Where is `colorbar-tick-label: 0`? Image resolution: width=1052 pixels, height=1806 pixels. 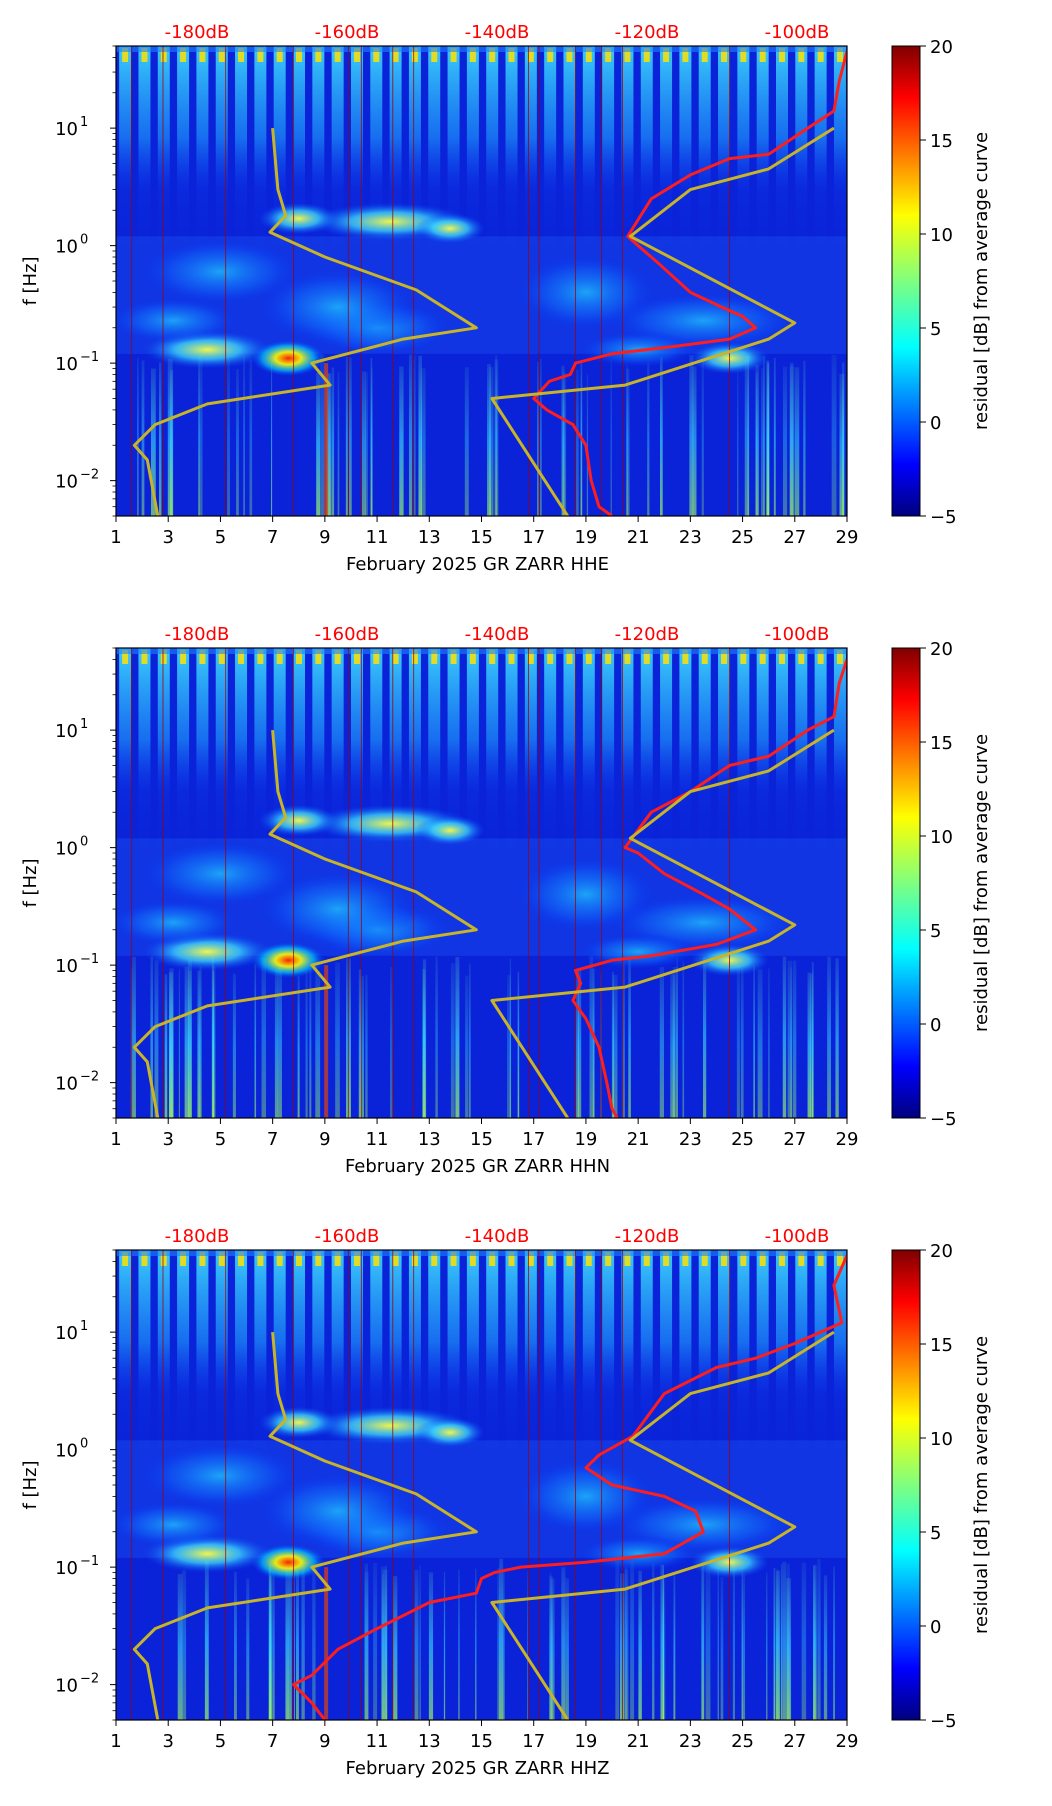
colorbar-tick-label: 0 is located at coordinates (935, 1627).